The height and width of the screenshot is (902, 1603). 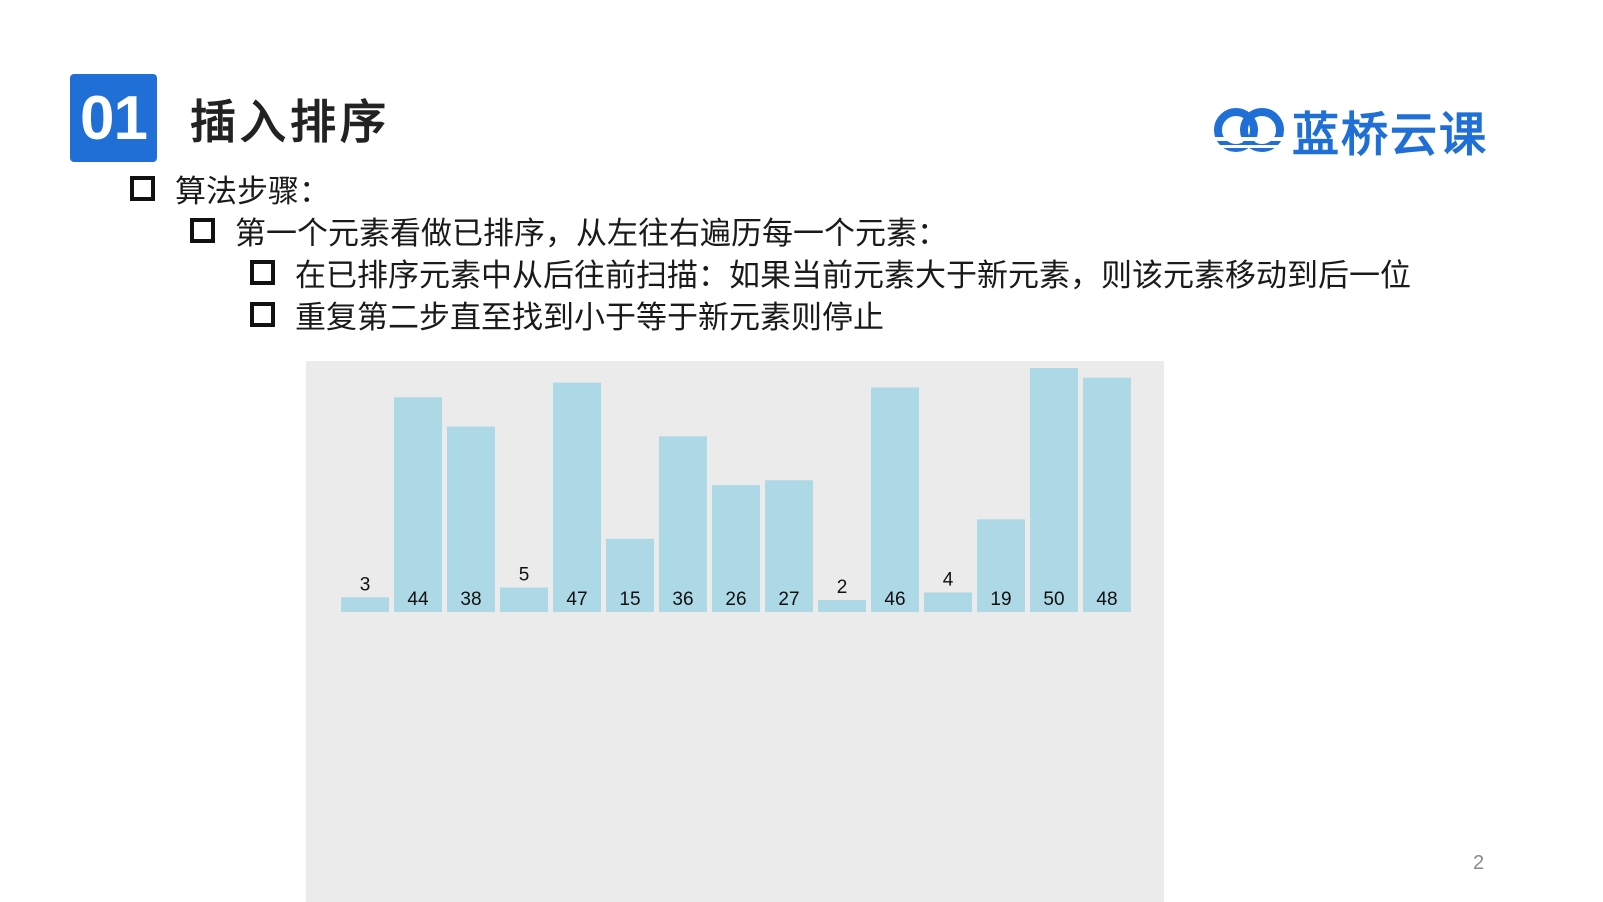 What do you see at coordinates (418, 599) in the screenshot?
I see `bar-label-1: 44` at bounding box center [418, 599].